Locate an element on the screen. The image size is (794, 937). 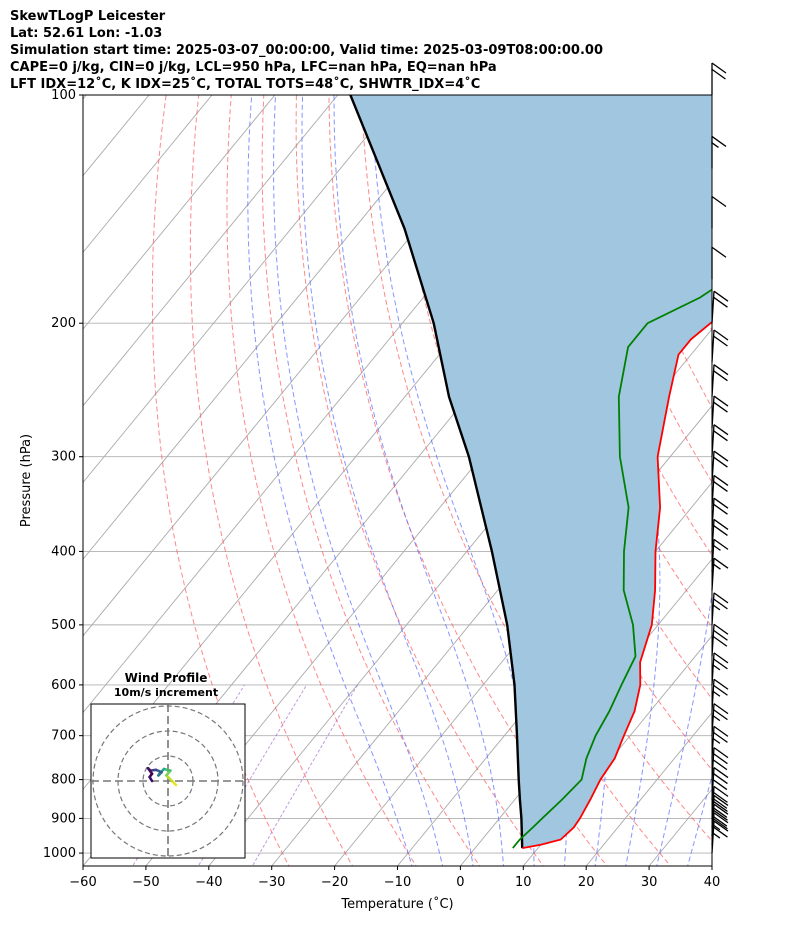
title-line-station: SkewTLogP Leicester is located at coordinates (88, 16).